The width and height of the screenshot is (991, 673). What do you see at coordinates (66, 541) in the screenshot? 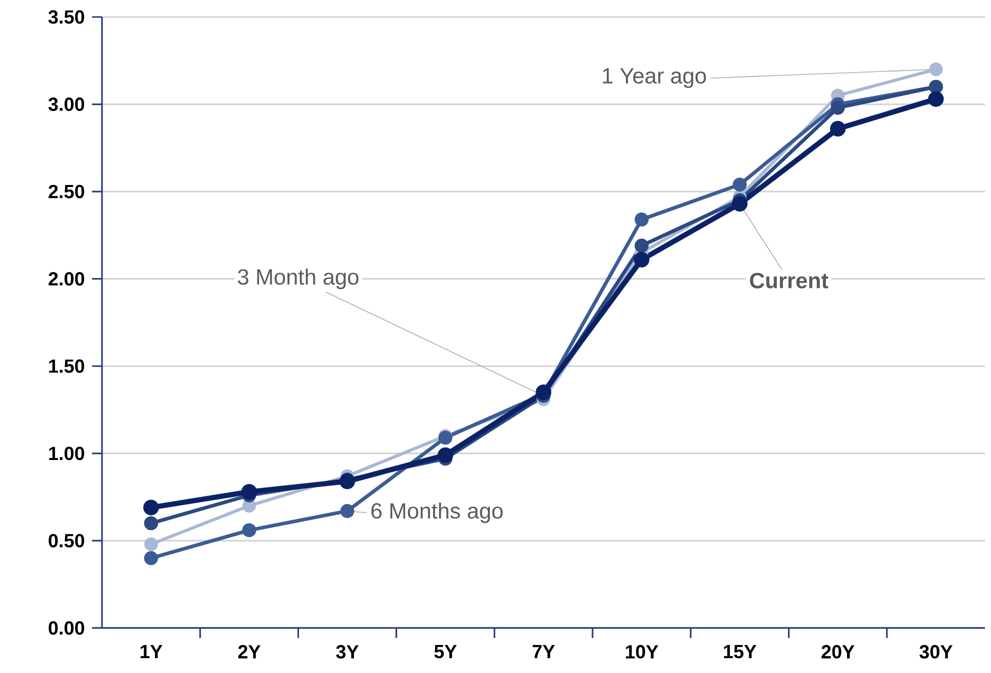
I see `y-tick-label: 0.50` at bounding box center [66, 541].